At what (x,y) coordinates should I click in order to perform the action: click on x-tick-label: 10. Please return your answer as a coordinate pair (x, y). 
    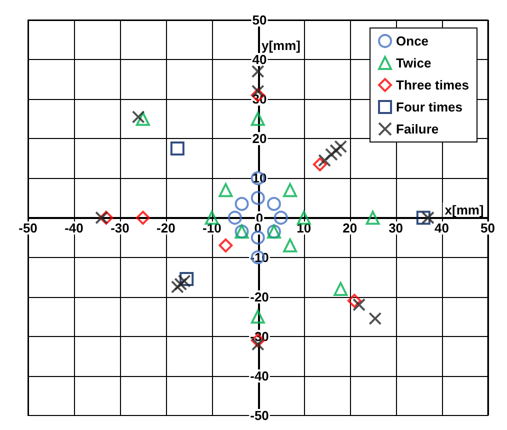
    Looking at the image, I should click on (304, 228).